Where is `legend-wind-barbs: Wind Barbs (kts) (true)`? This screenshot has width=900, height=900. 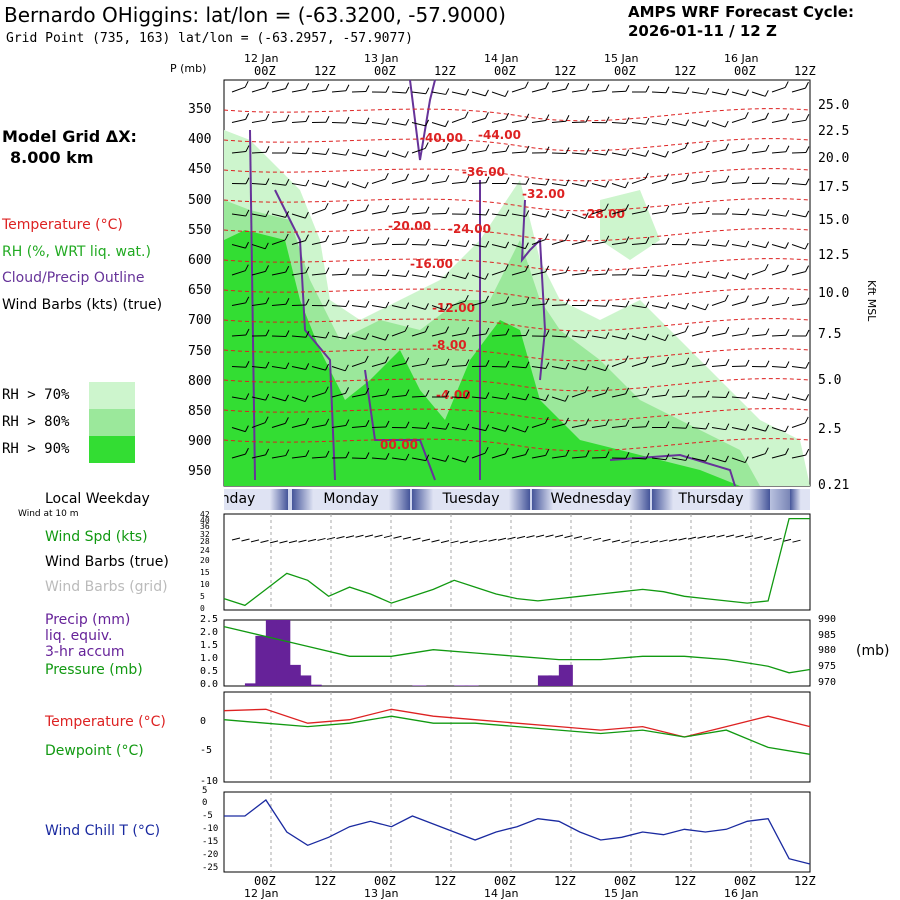
legend-wind-barbs: Wind Barbs (kts) (true) is located at coordinates (82, 305).